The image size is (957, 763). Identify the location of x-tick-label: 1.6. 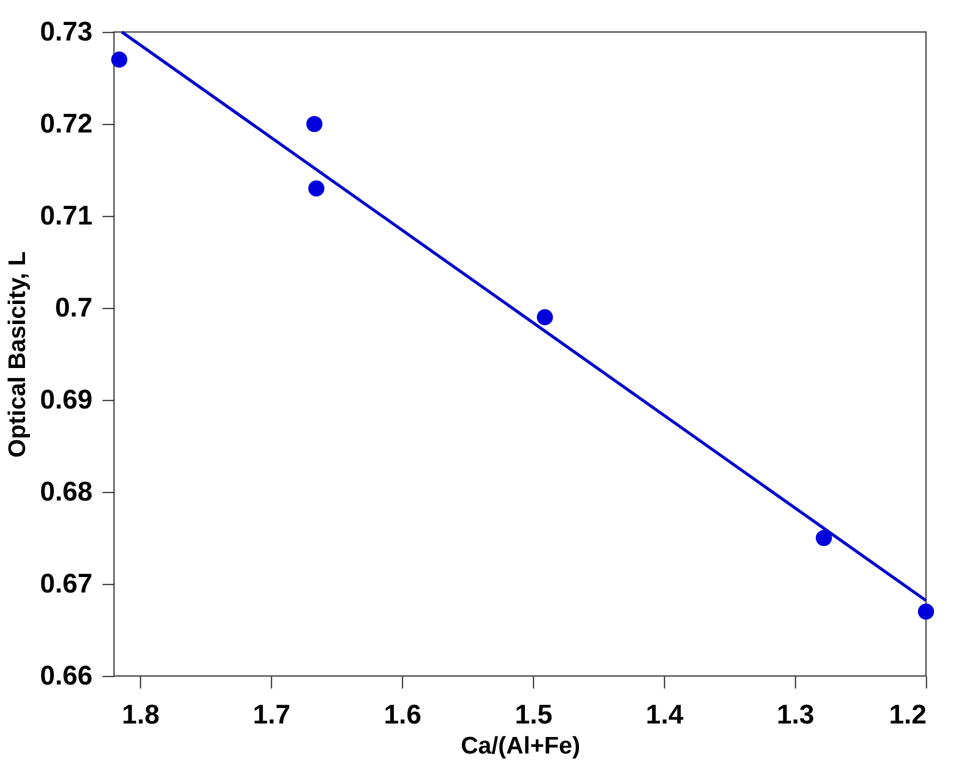
(403, 715).